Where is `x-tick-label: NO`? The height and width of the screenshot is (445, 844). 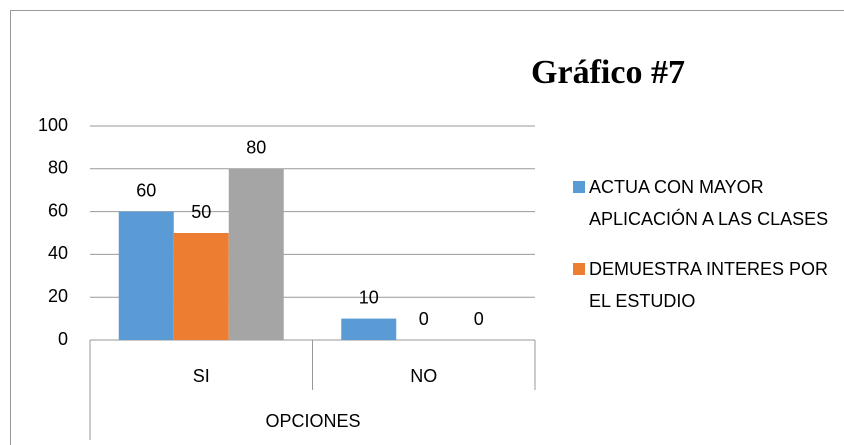 x-tick-label: NO is located at coordinates (423, 376).